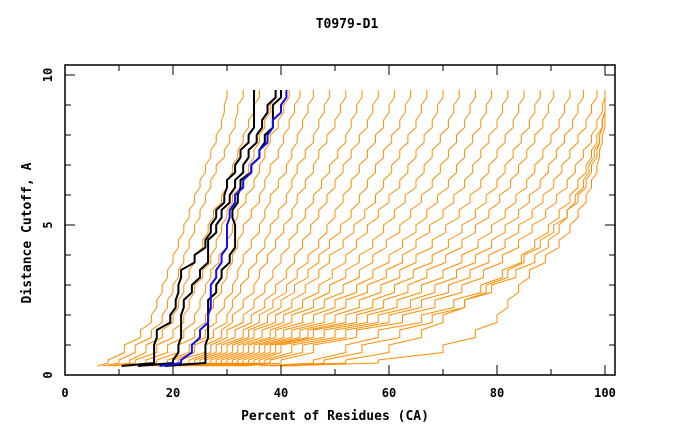 The image size is (680, 440). What do you see at coordinates (605, 393) in the screenshot?
I see `x-tick-label: 100` at bounding box center [605, 393].